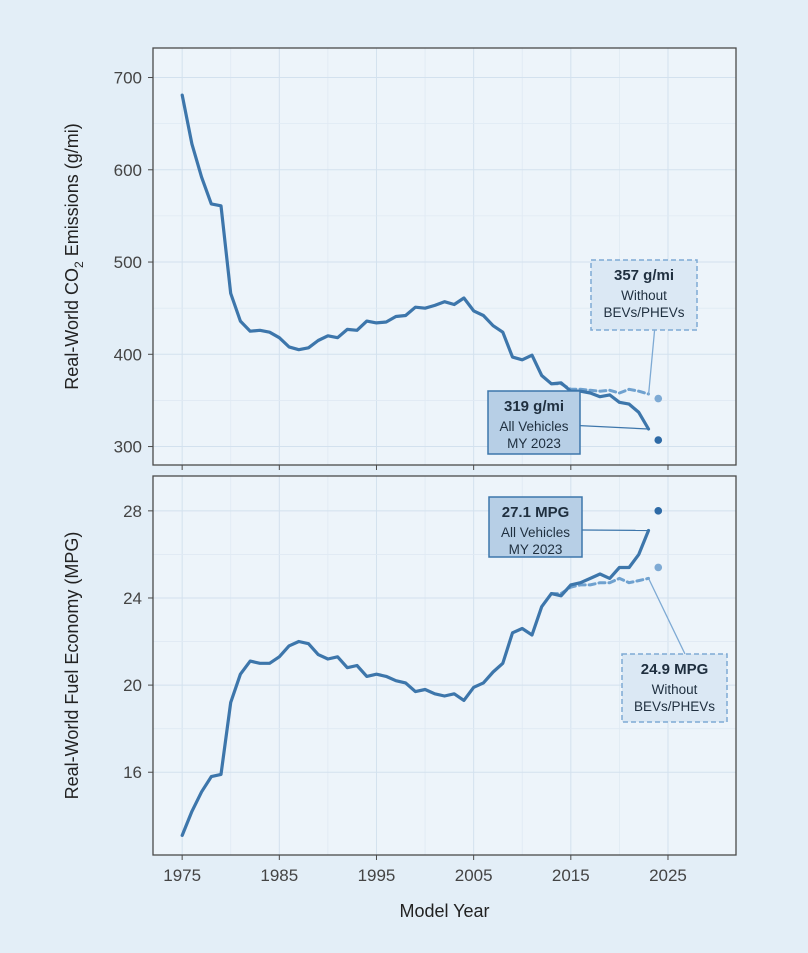 The width and height of the screenshot is (808, 953). What do you see at coordinates (644, 275) in the screenshot?
I see `callout-value: 357 g/mi` at bounding box center [644, 275].